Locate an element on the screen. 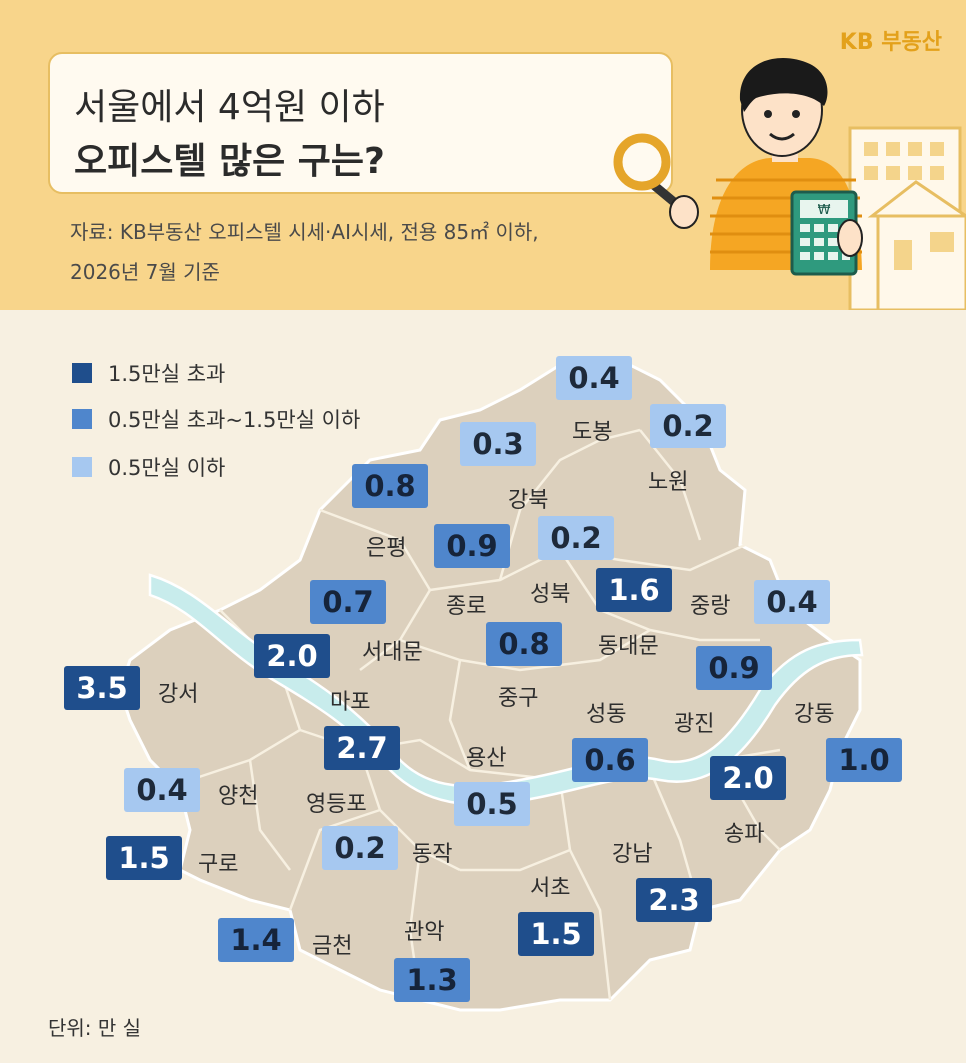 The height and width of the screenshot is (1063, 966). district-label-jongno: 종로 is located at coordinates (466, 606).